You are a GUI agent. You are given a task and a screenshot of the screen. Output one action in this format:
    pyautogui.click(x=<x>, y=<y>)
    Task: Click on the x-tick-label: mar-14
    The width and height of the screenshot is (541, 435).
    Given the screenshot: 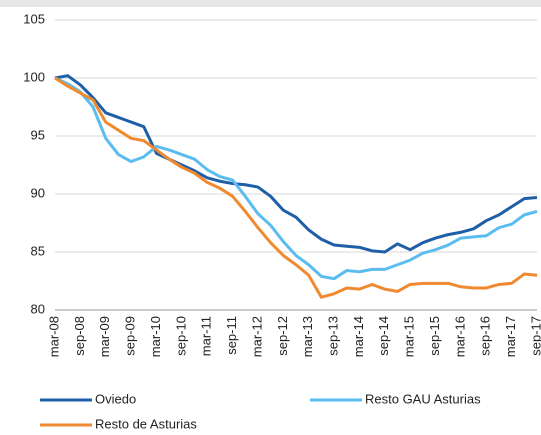 What is the action you would take?
    pyautogui.click(x=358, y=336)
    